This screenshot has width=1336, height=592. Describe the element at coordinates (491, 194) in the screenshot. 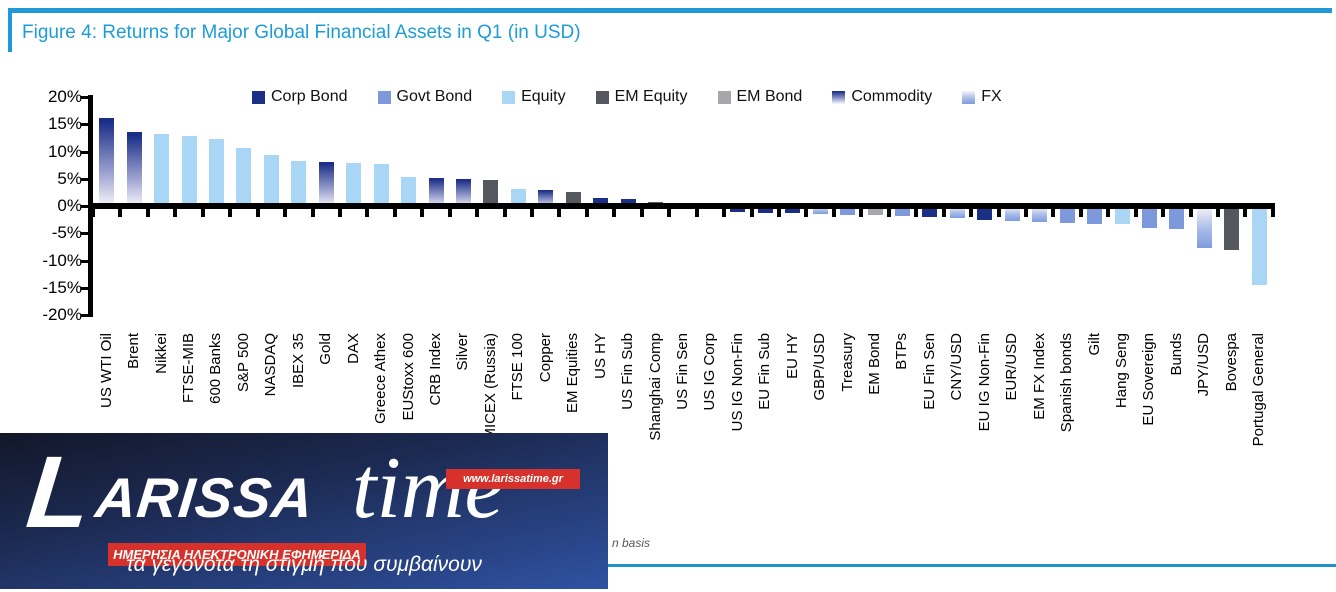

I see `bar-micex-russia-` at that location.